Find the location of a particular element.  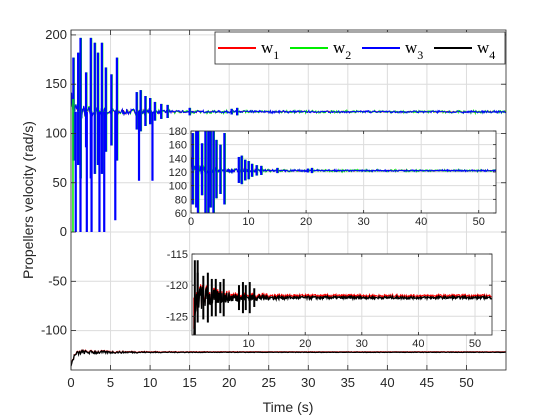

legend-label-w2: w2 is located at coordinates (342, 50).